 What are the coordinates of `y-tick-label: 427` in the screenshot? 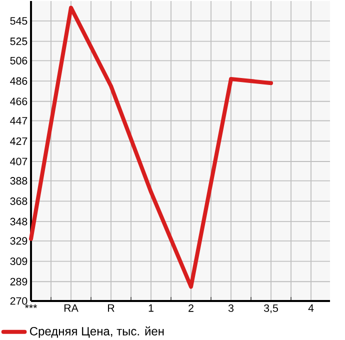 It's located at (19, 141).